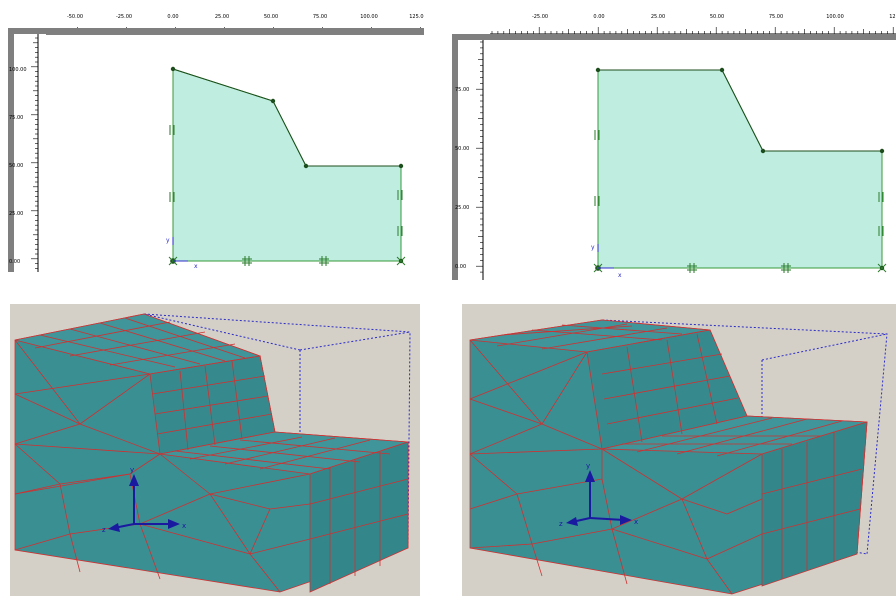 The width and height of the screenshot is (896, 598). I want to click on fixity-marks, so click(740, 201).